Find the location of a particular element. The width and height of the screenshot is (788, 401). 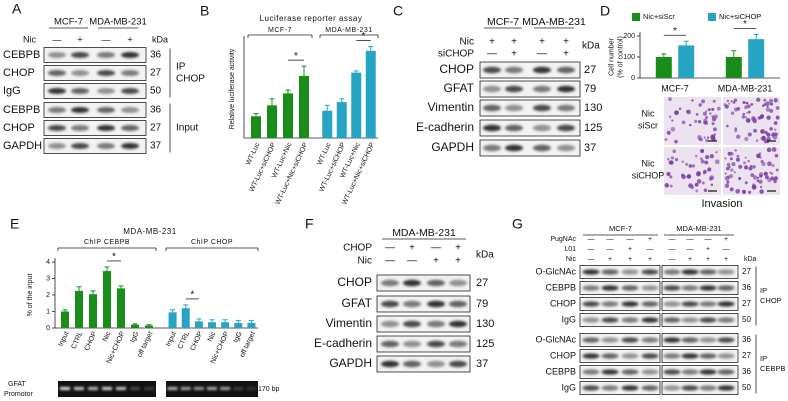

panel-label: G is located at coordinates (517, 224).